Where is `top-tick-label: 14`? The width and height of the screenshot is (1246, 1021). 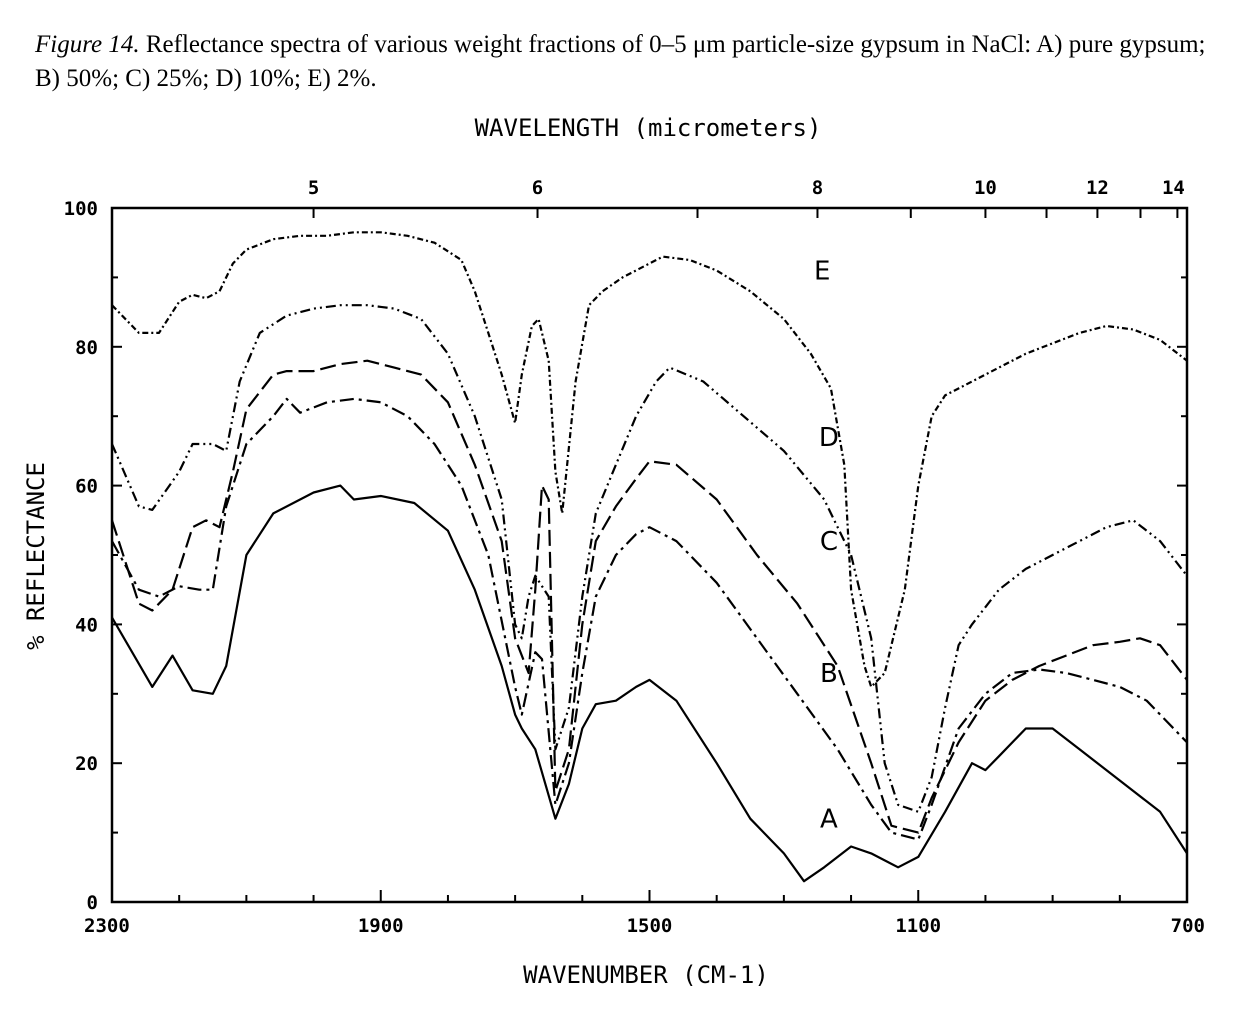
top-tick-label: 14 is located at coordinates (1173, 188).